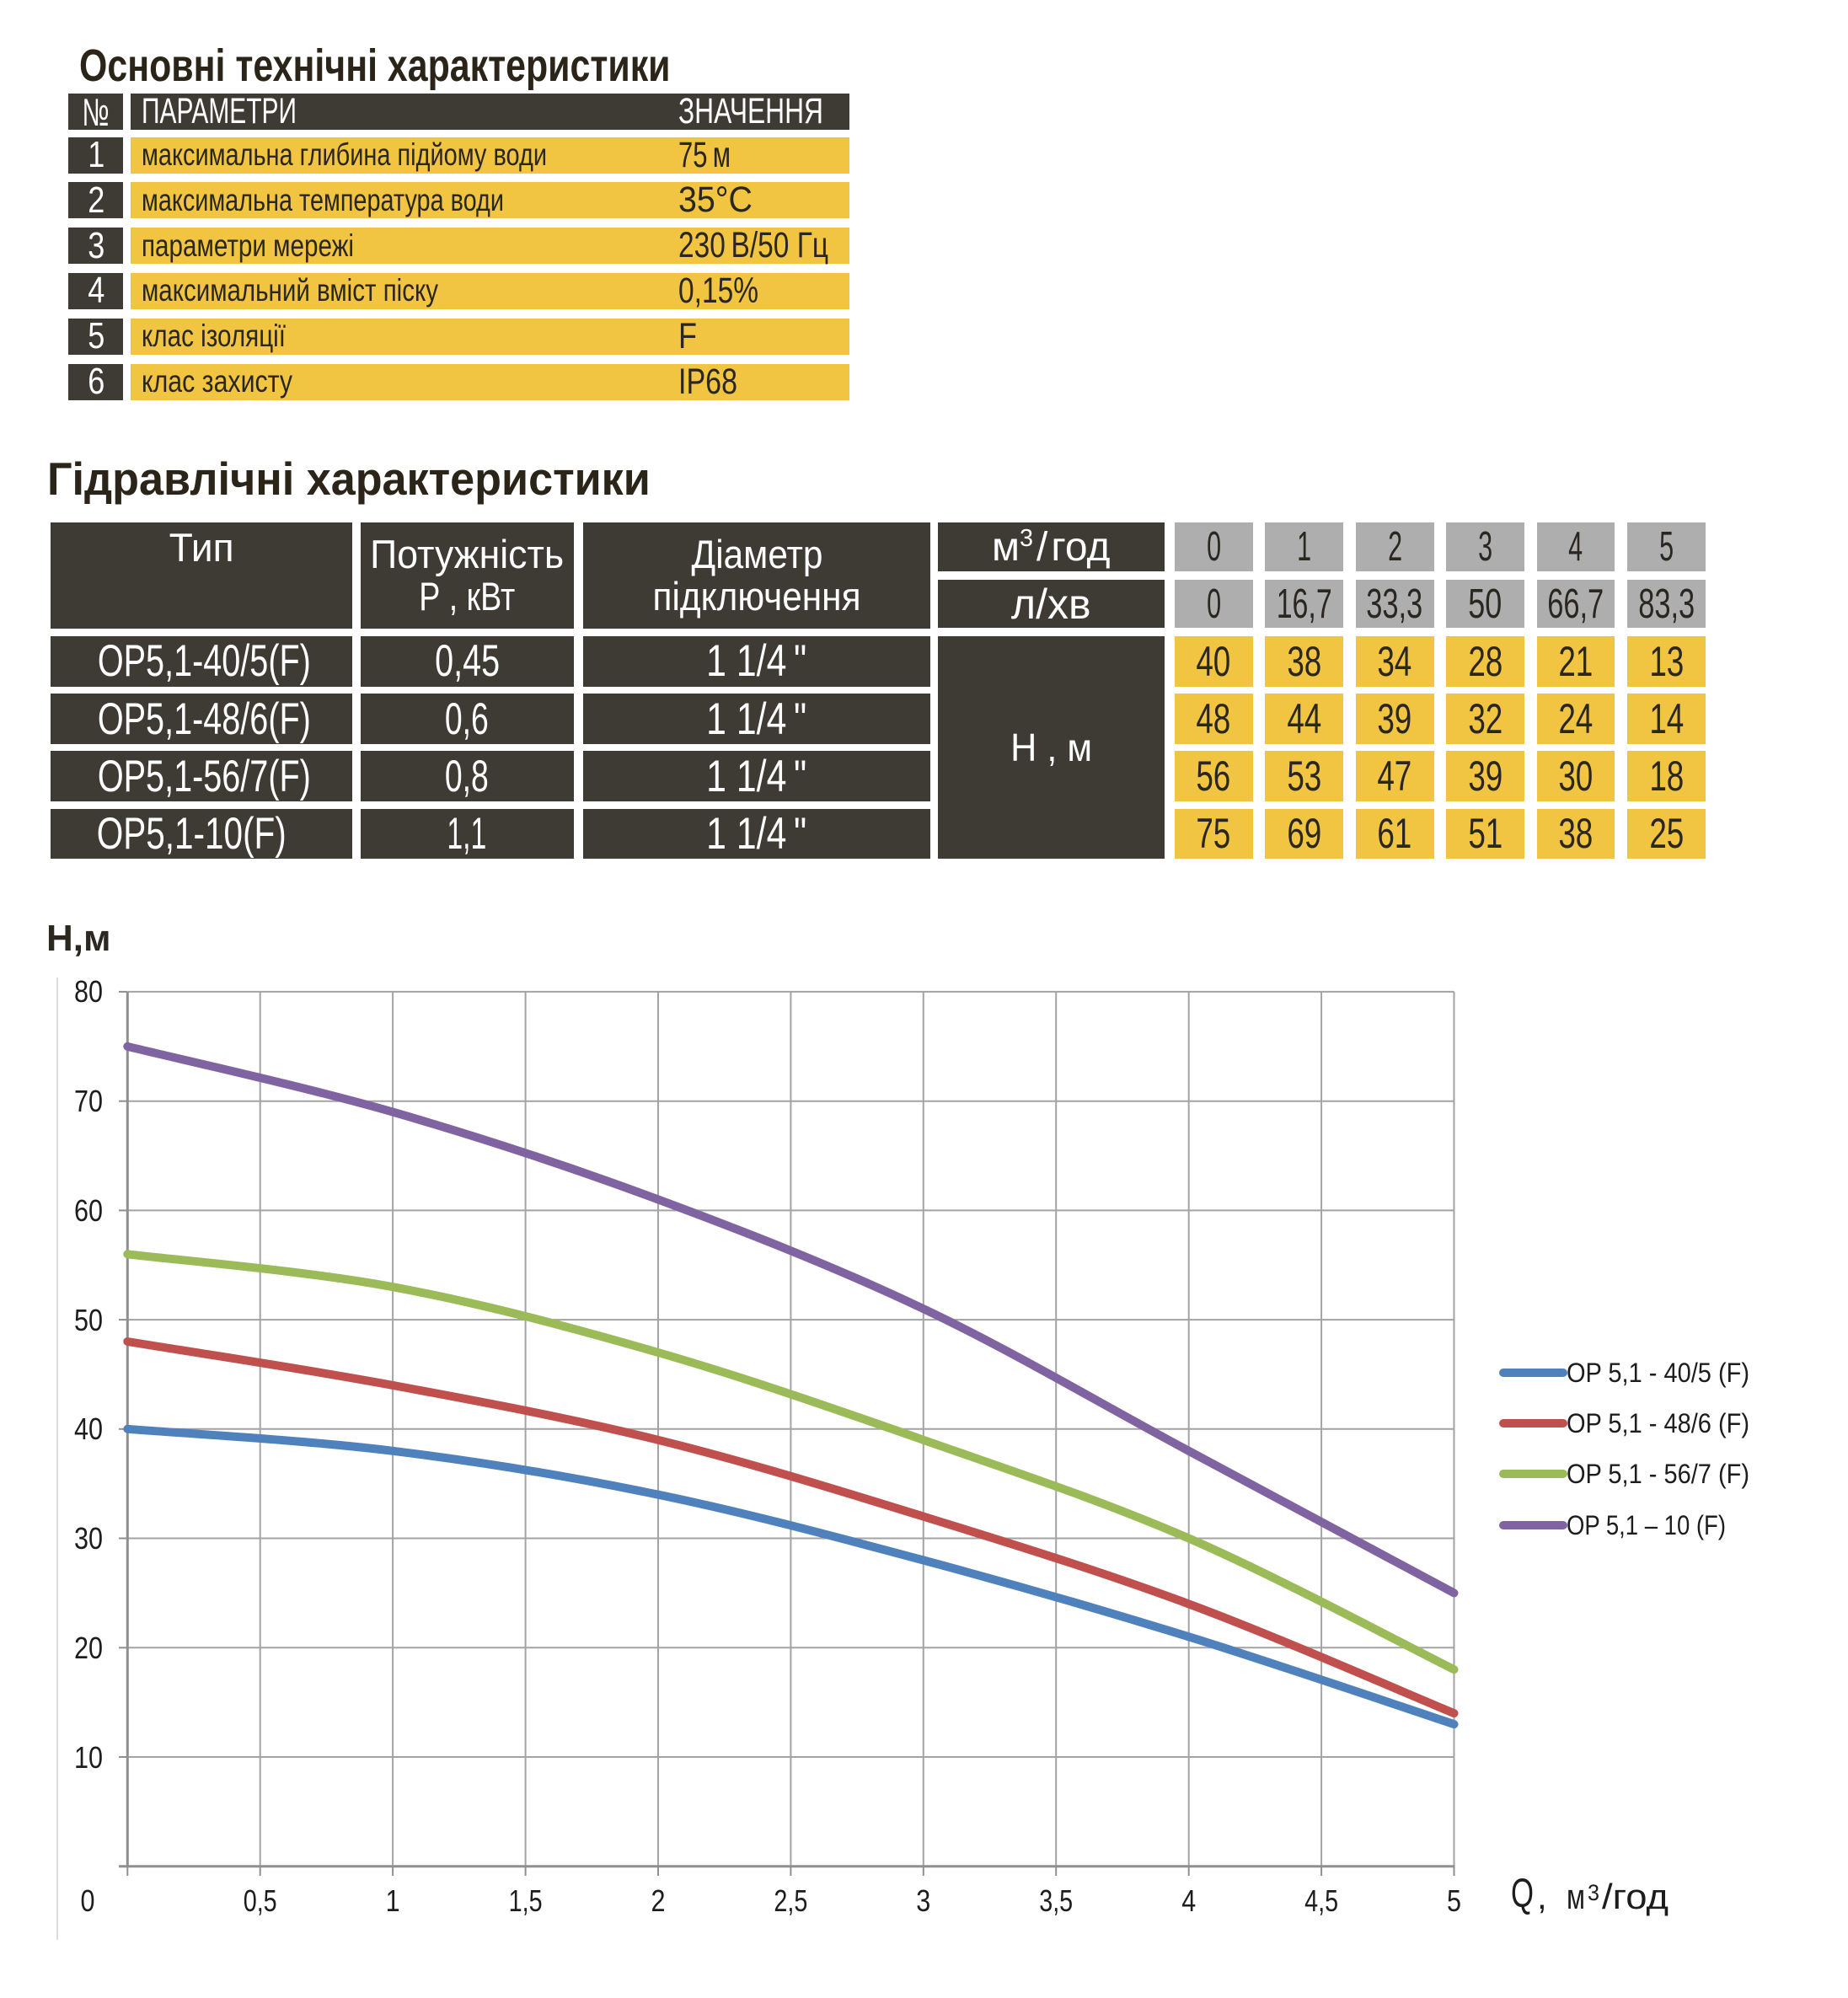  What do you see at coordinates (89, 1648) in the screenshot?
I see `svg-text: 20` at bounding box center [89, 1648].